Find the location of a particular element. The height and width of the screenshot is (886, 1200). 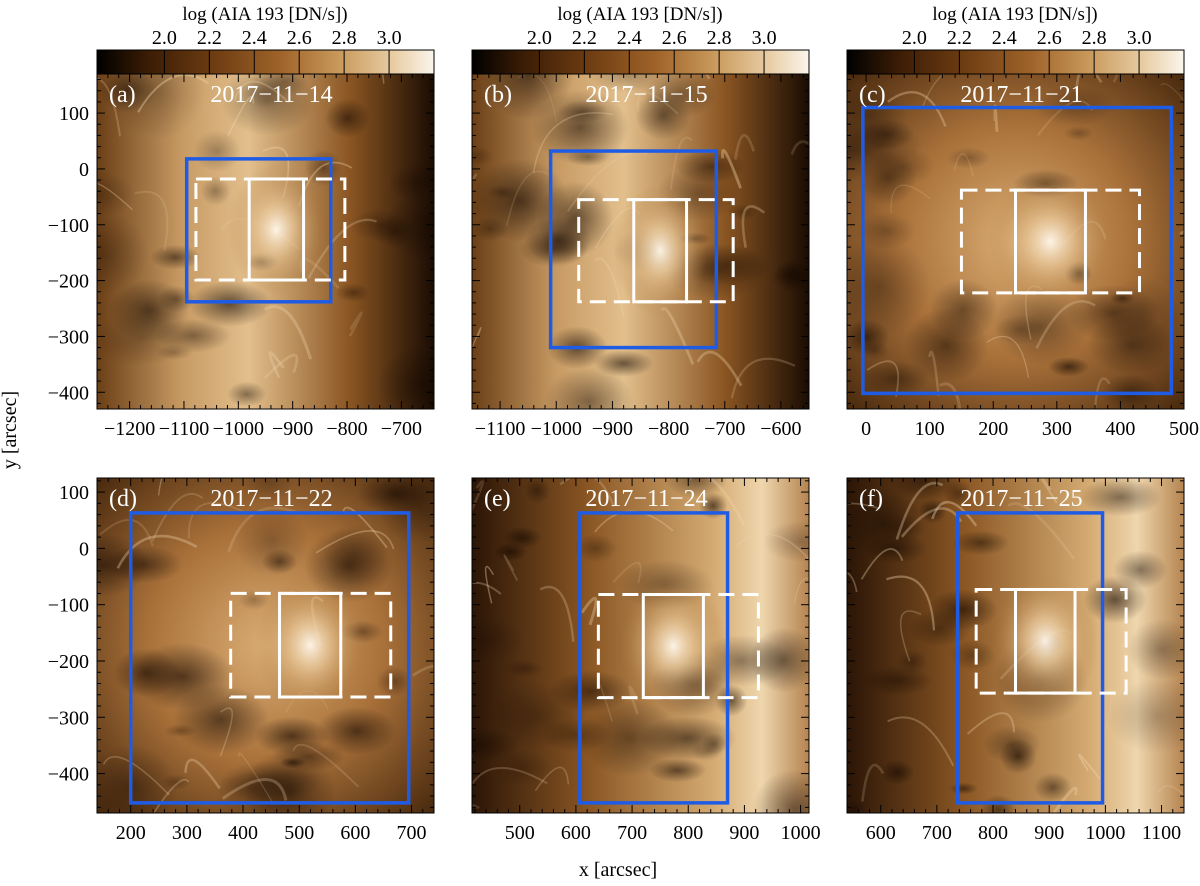

panel-label: (b) is located at coordinates (498, 95).